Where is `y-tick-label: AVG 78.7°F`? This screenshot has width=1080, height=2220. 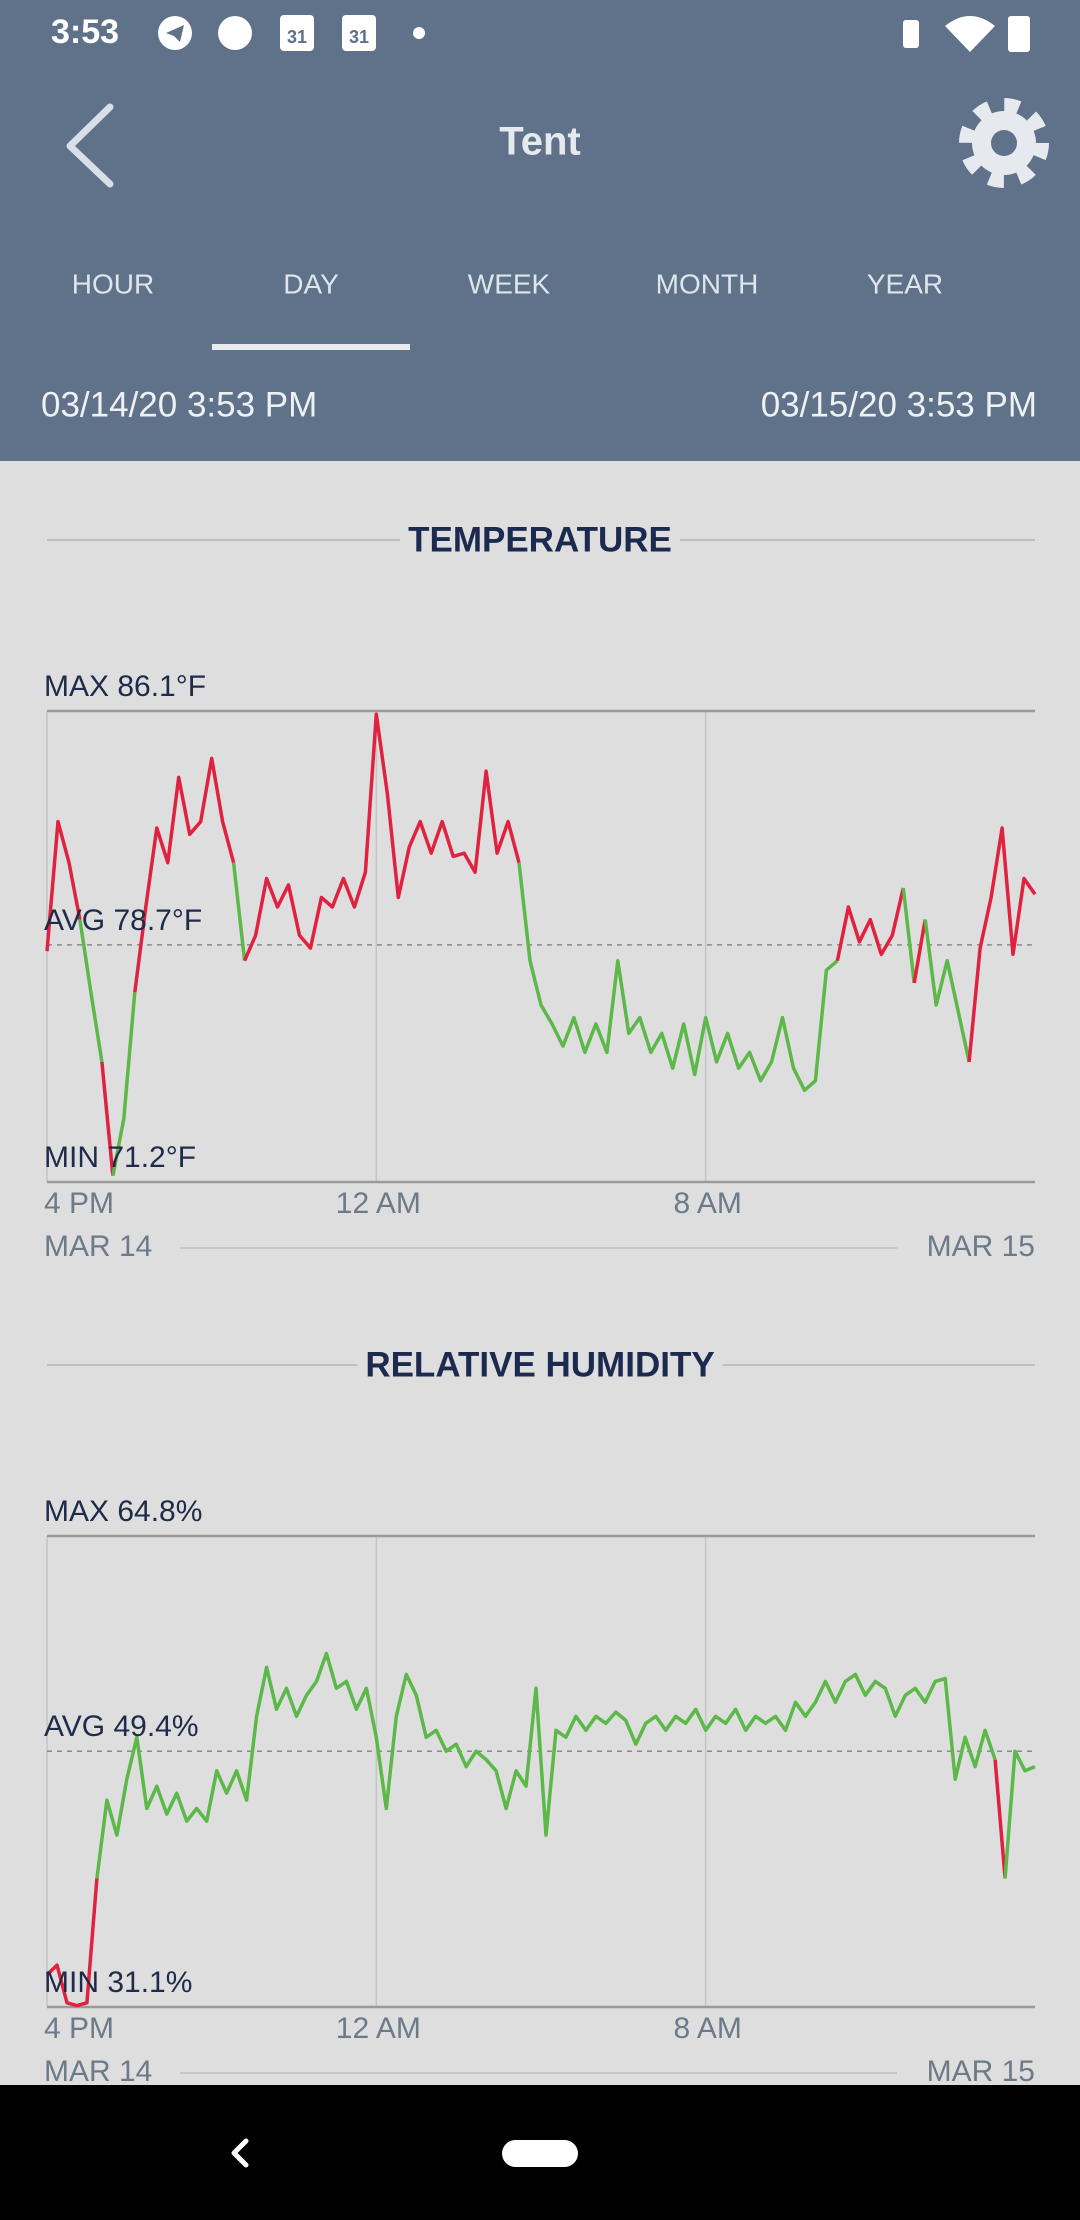 y-tick-label: AVG 78.7°F is located at coordinates (123, 920).